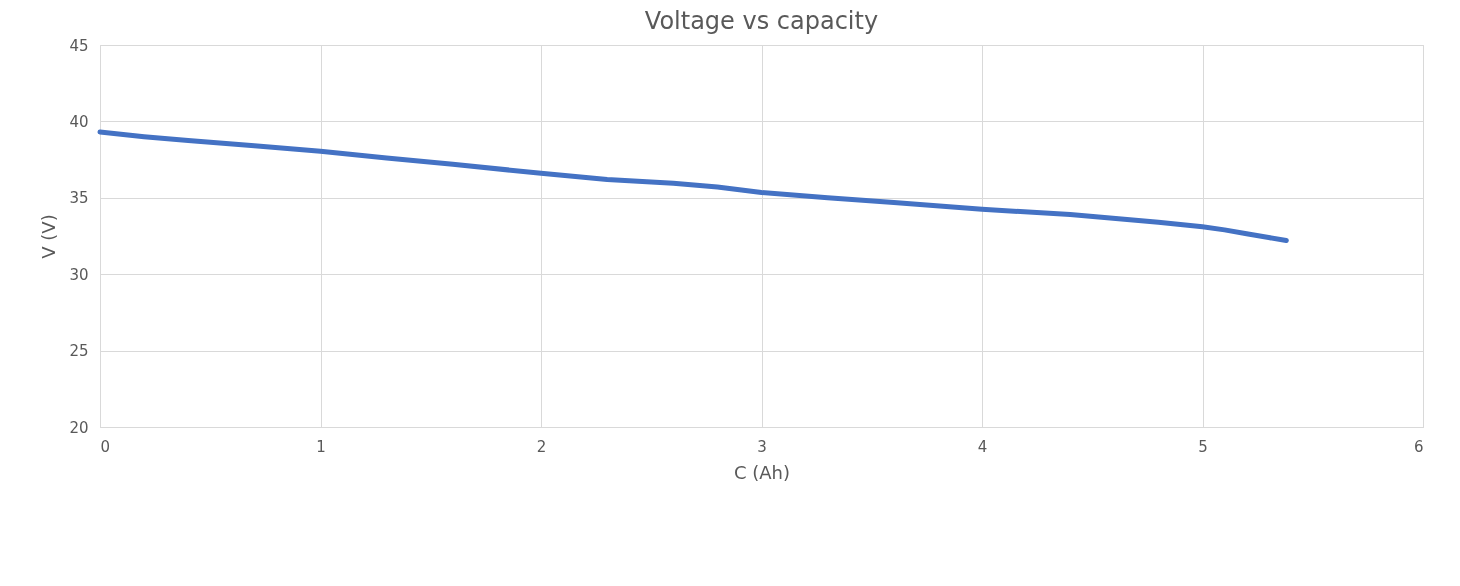 This screenshot has height=586, width=1460. What do you see at coordinates (1203, 446) in the screenshot?
I see `x-tick-label: 5` at bounding box center [1203, 446].